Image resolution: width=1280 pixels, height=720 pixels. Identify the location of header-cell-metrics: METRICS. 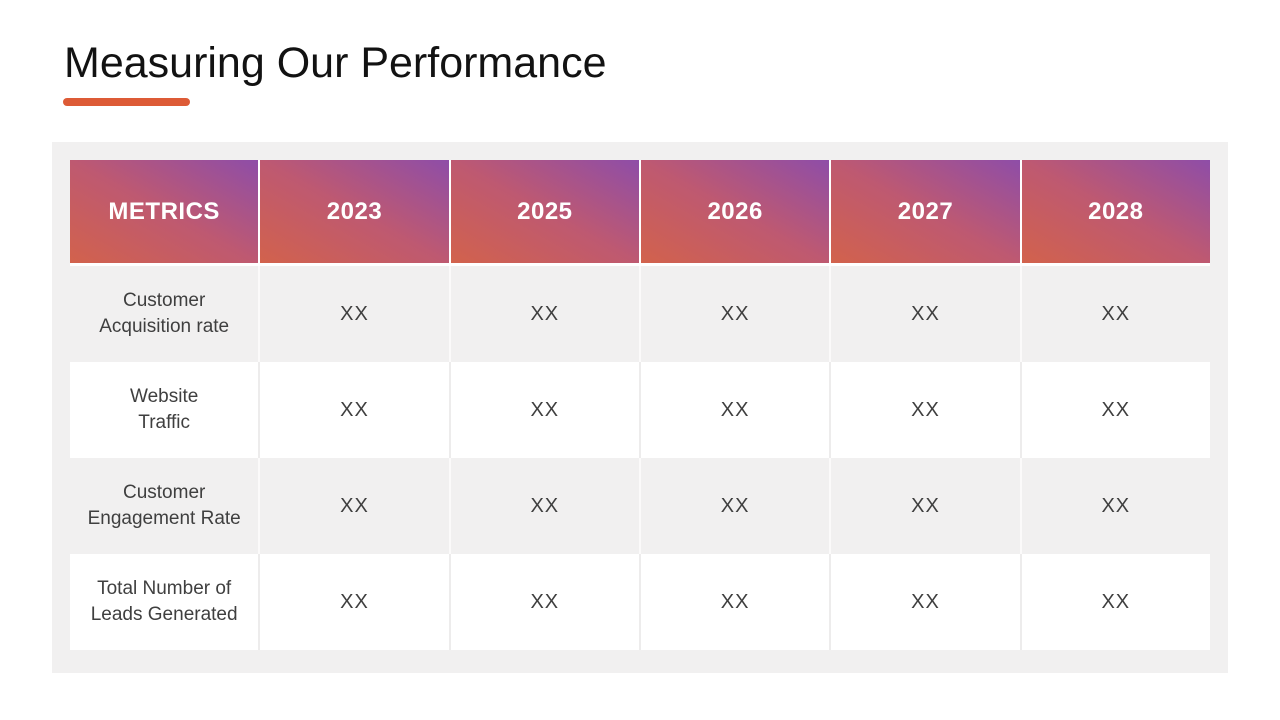
(164, 211).